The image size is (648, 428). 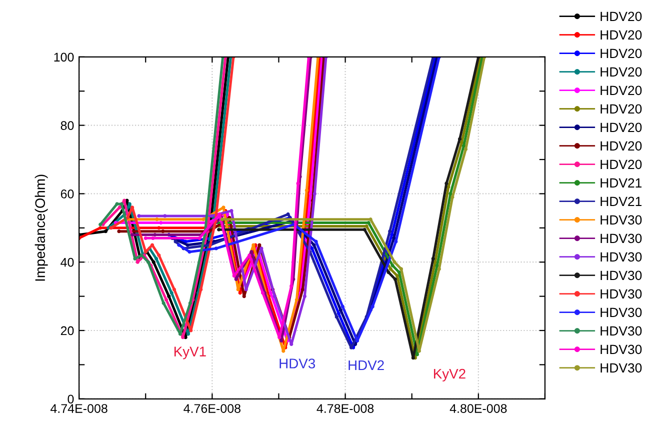 What do you see at coordinates (71, 399) in the screenshot?
I see `y-tick-label: 0` at bounding box center [71, 399].